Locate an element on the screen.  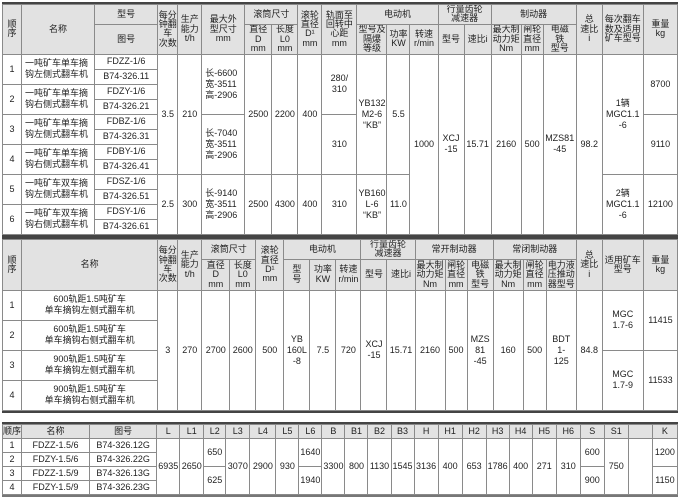
row-drawing: B74-326.51 is located at coordinates (126, 196).